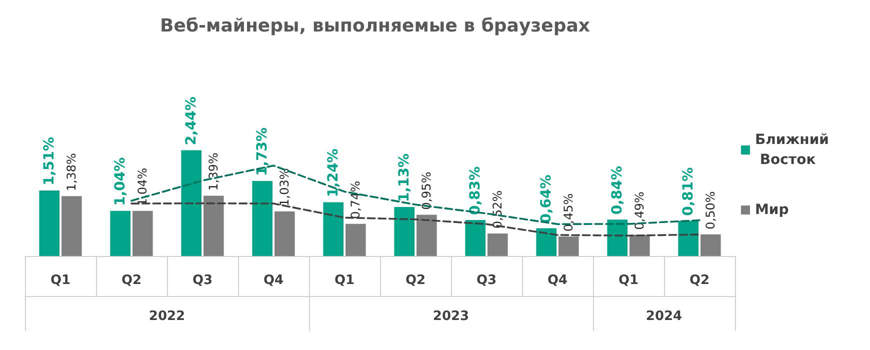  What do you see at coordinates (664, 316) in the screenshot?
I see `text: 2024` at bounding box center [664, 316].